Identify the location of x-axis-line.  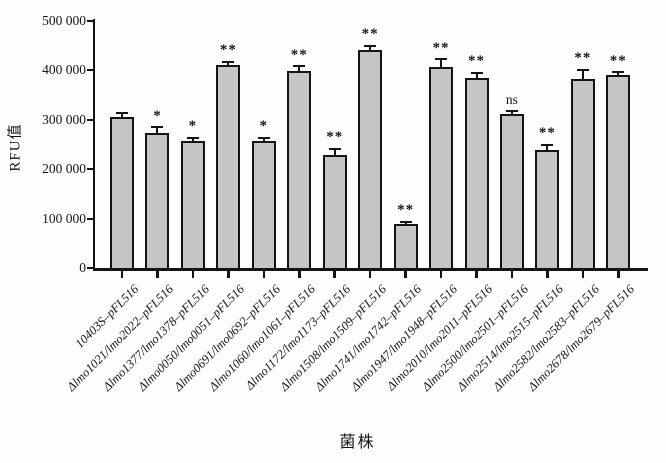
(370, 269).